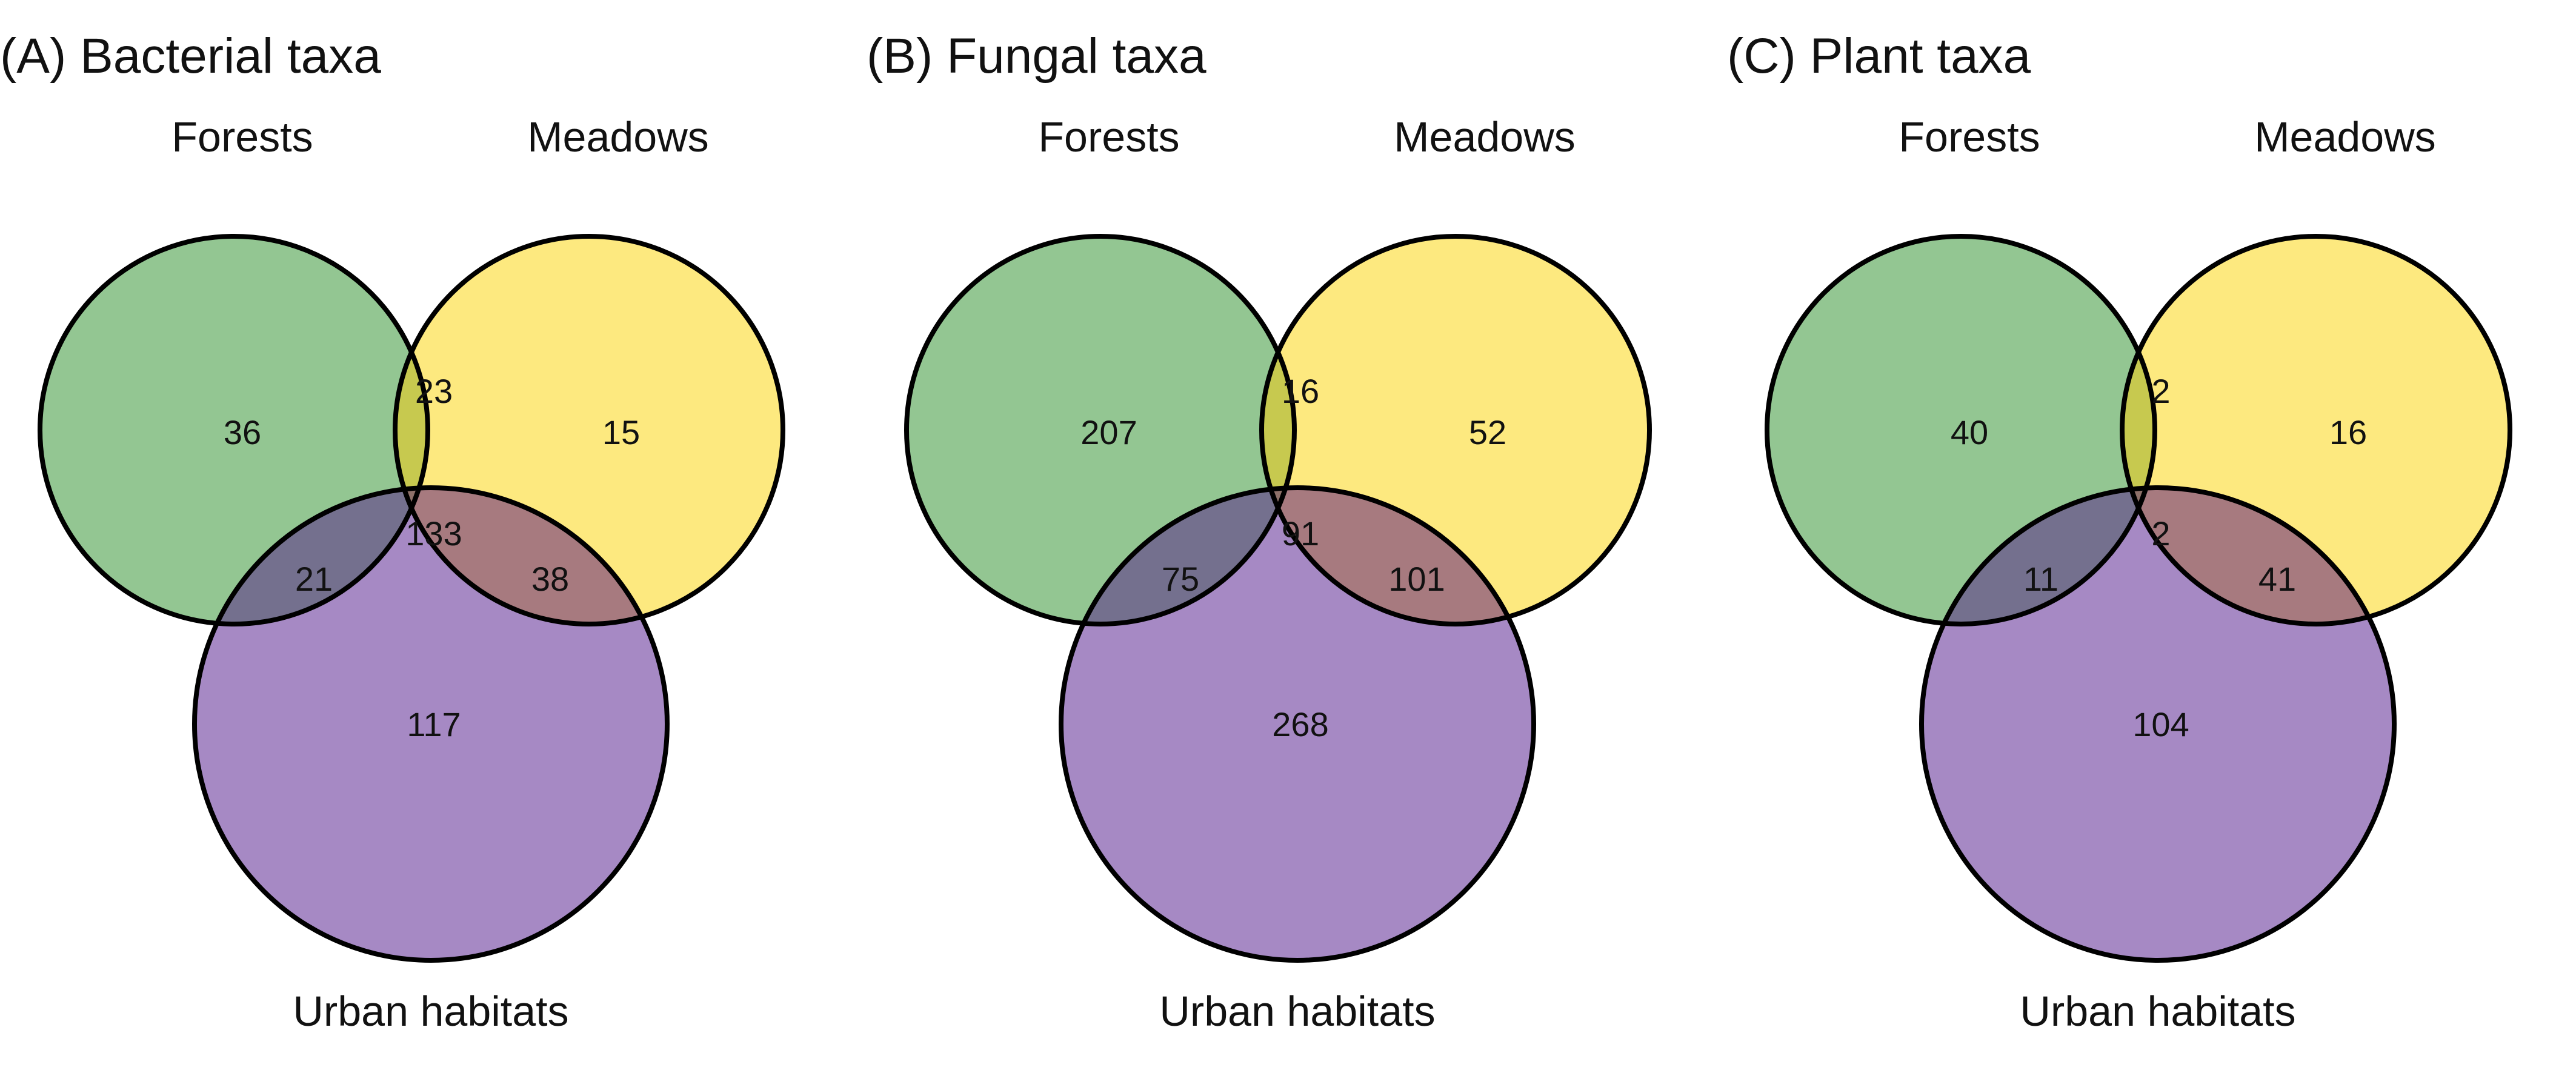 This screenshot has width=2576, height=1073. What do you see at coordinates (434, 391) in the screenshot?
I see `count-forests-meadows: 23` at bounding box center [434, 391].